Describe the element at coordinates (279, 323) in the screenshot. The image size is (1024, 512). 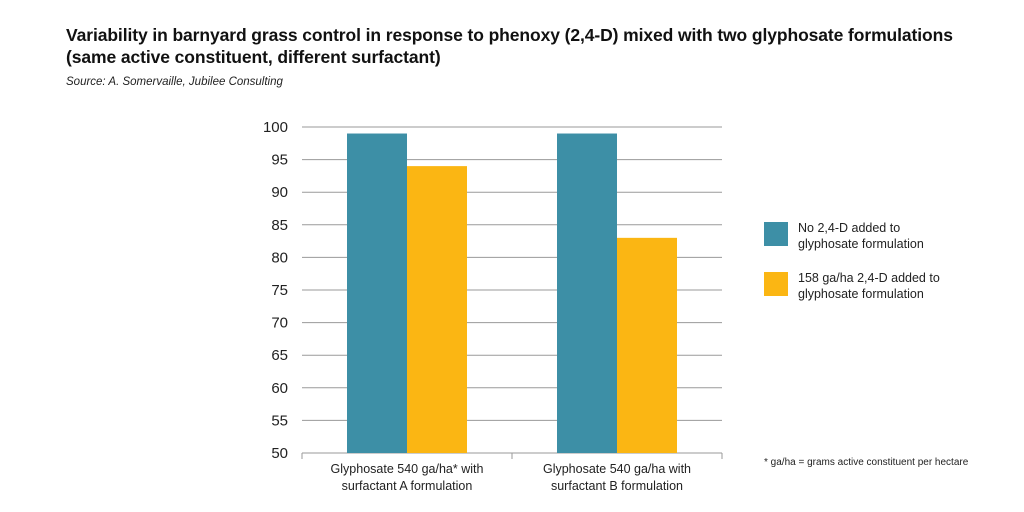
I see `y-tick-label-70: 70` at that location.